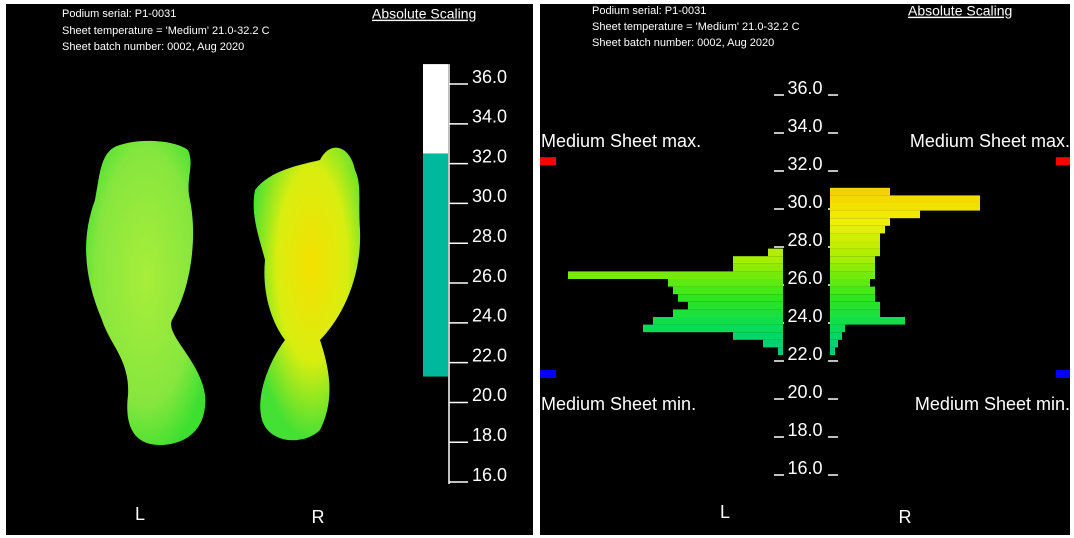 Image resolution: width=1074 pixels, height=538 pixels. What do you see at coordinates (146, 292) in the screenshot?
I see `left-foot-image` at bounding box center [146, 292].